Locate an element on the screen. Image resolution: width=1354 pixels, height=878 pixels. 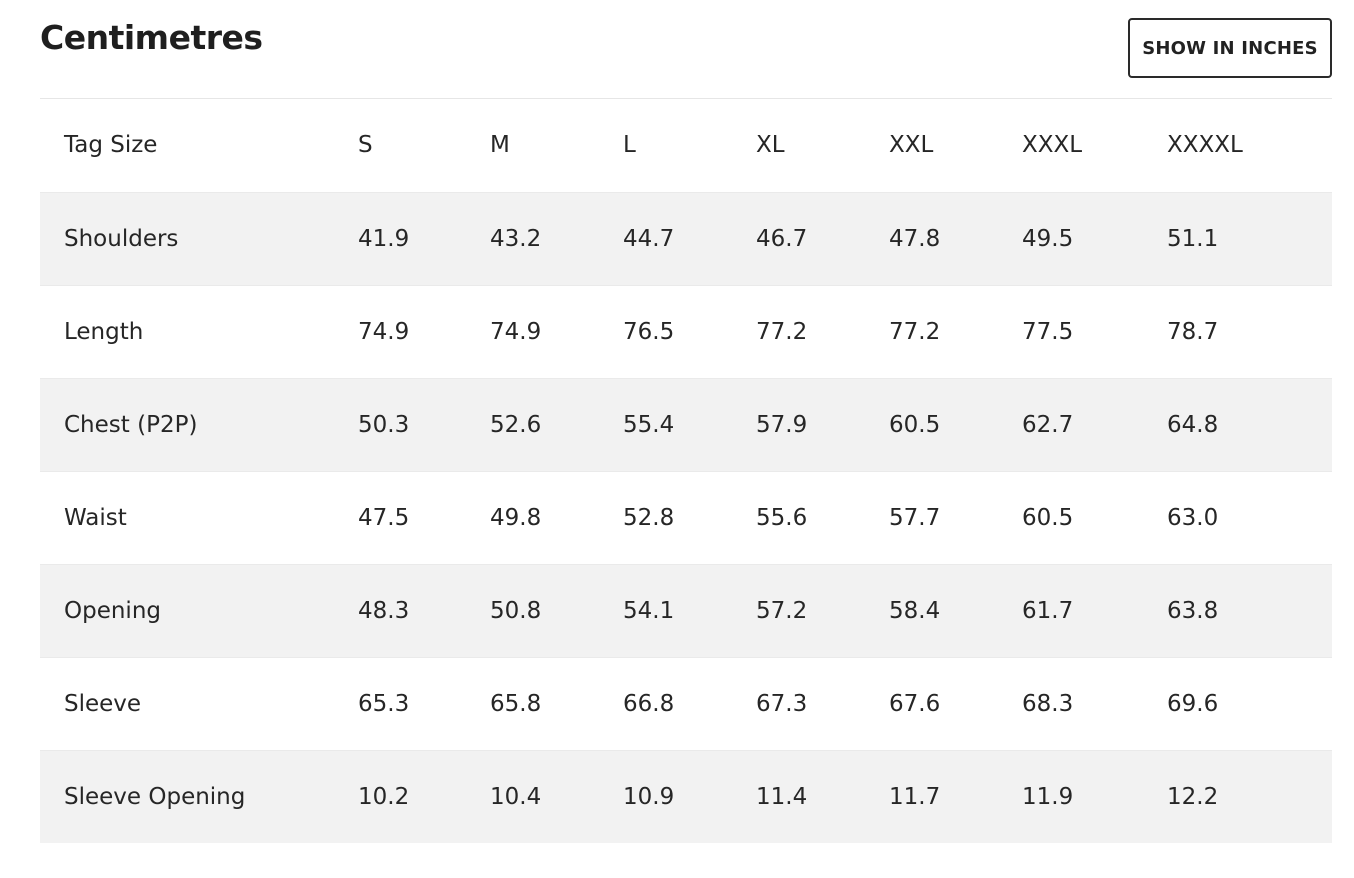
column-header-l: L is located at coordinates (629, 145).